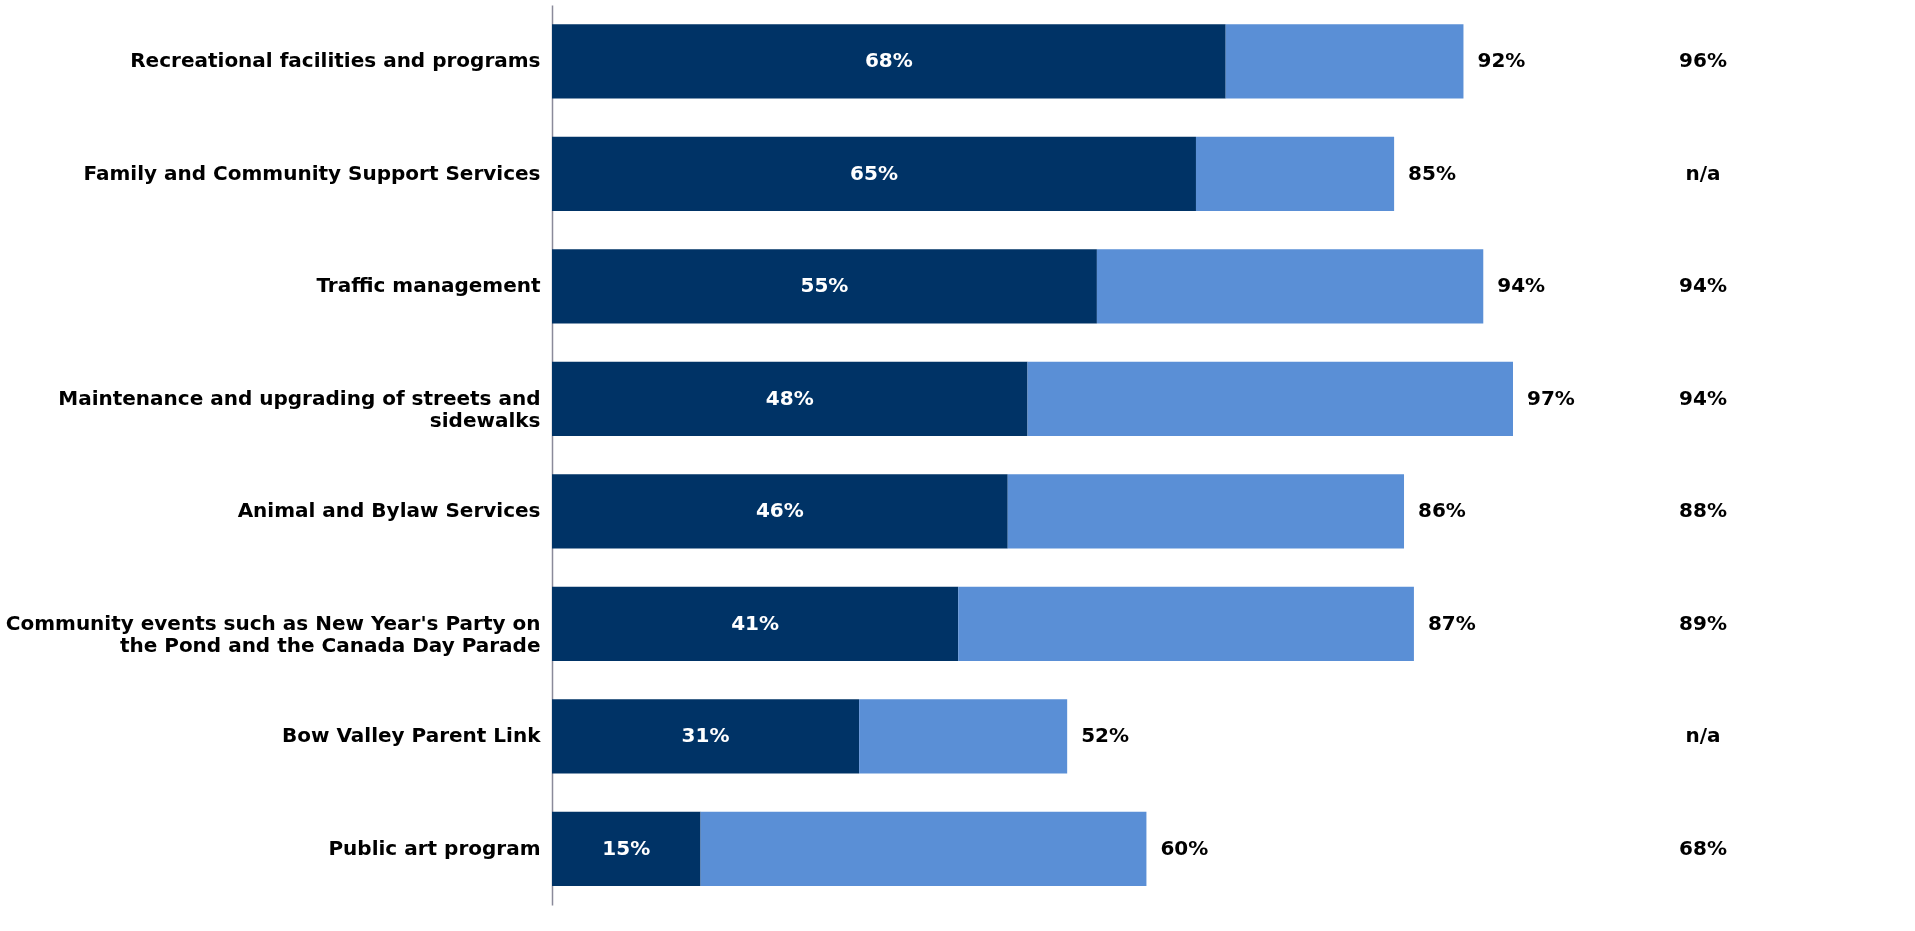 The width and height of the screenshot is (1915, 931). What do you see at coordinates (1451, 622) in the screenshot?
I see `total-label: 87%` at bounding box center [1451, 622].